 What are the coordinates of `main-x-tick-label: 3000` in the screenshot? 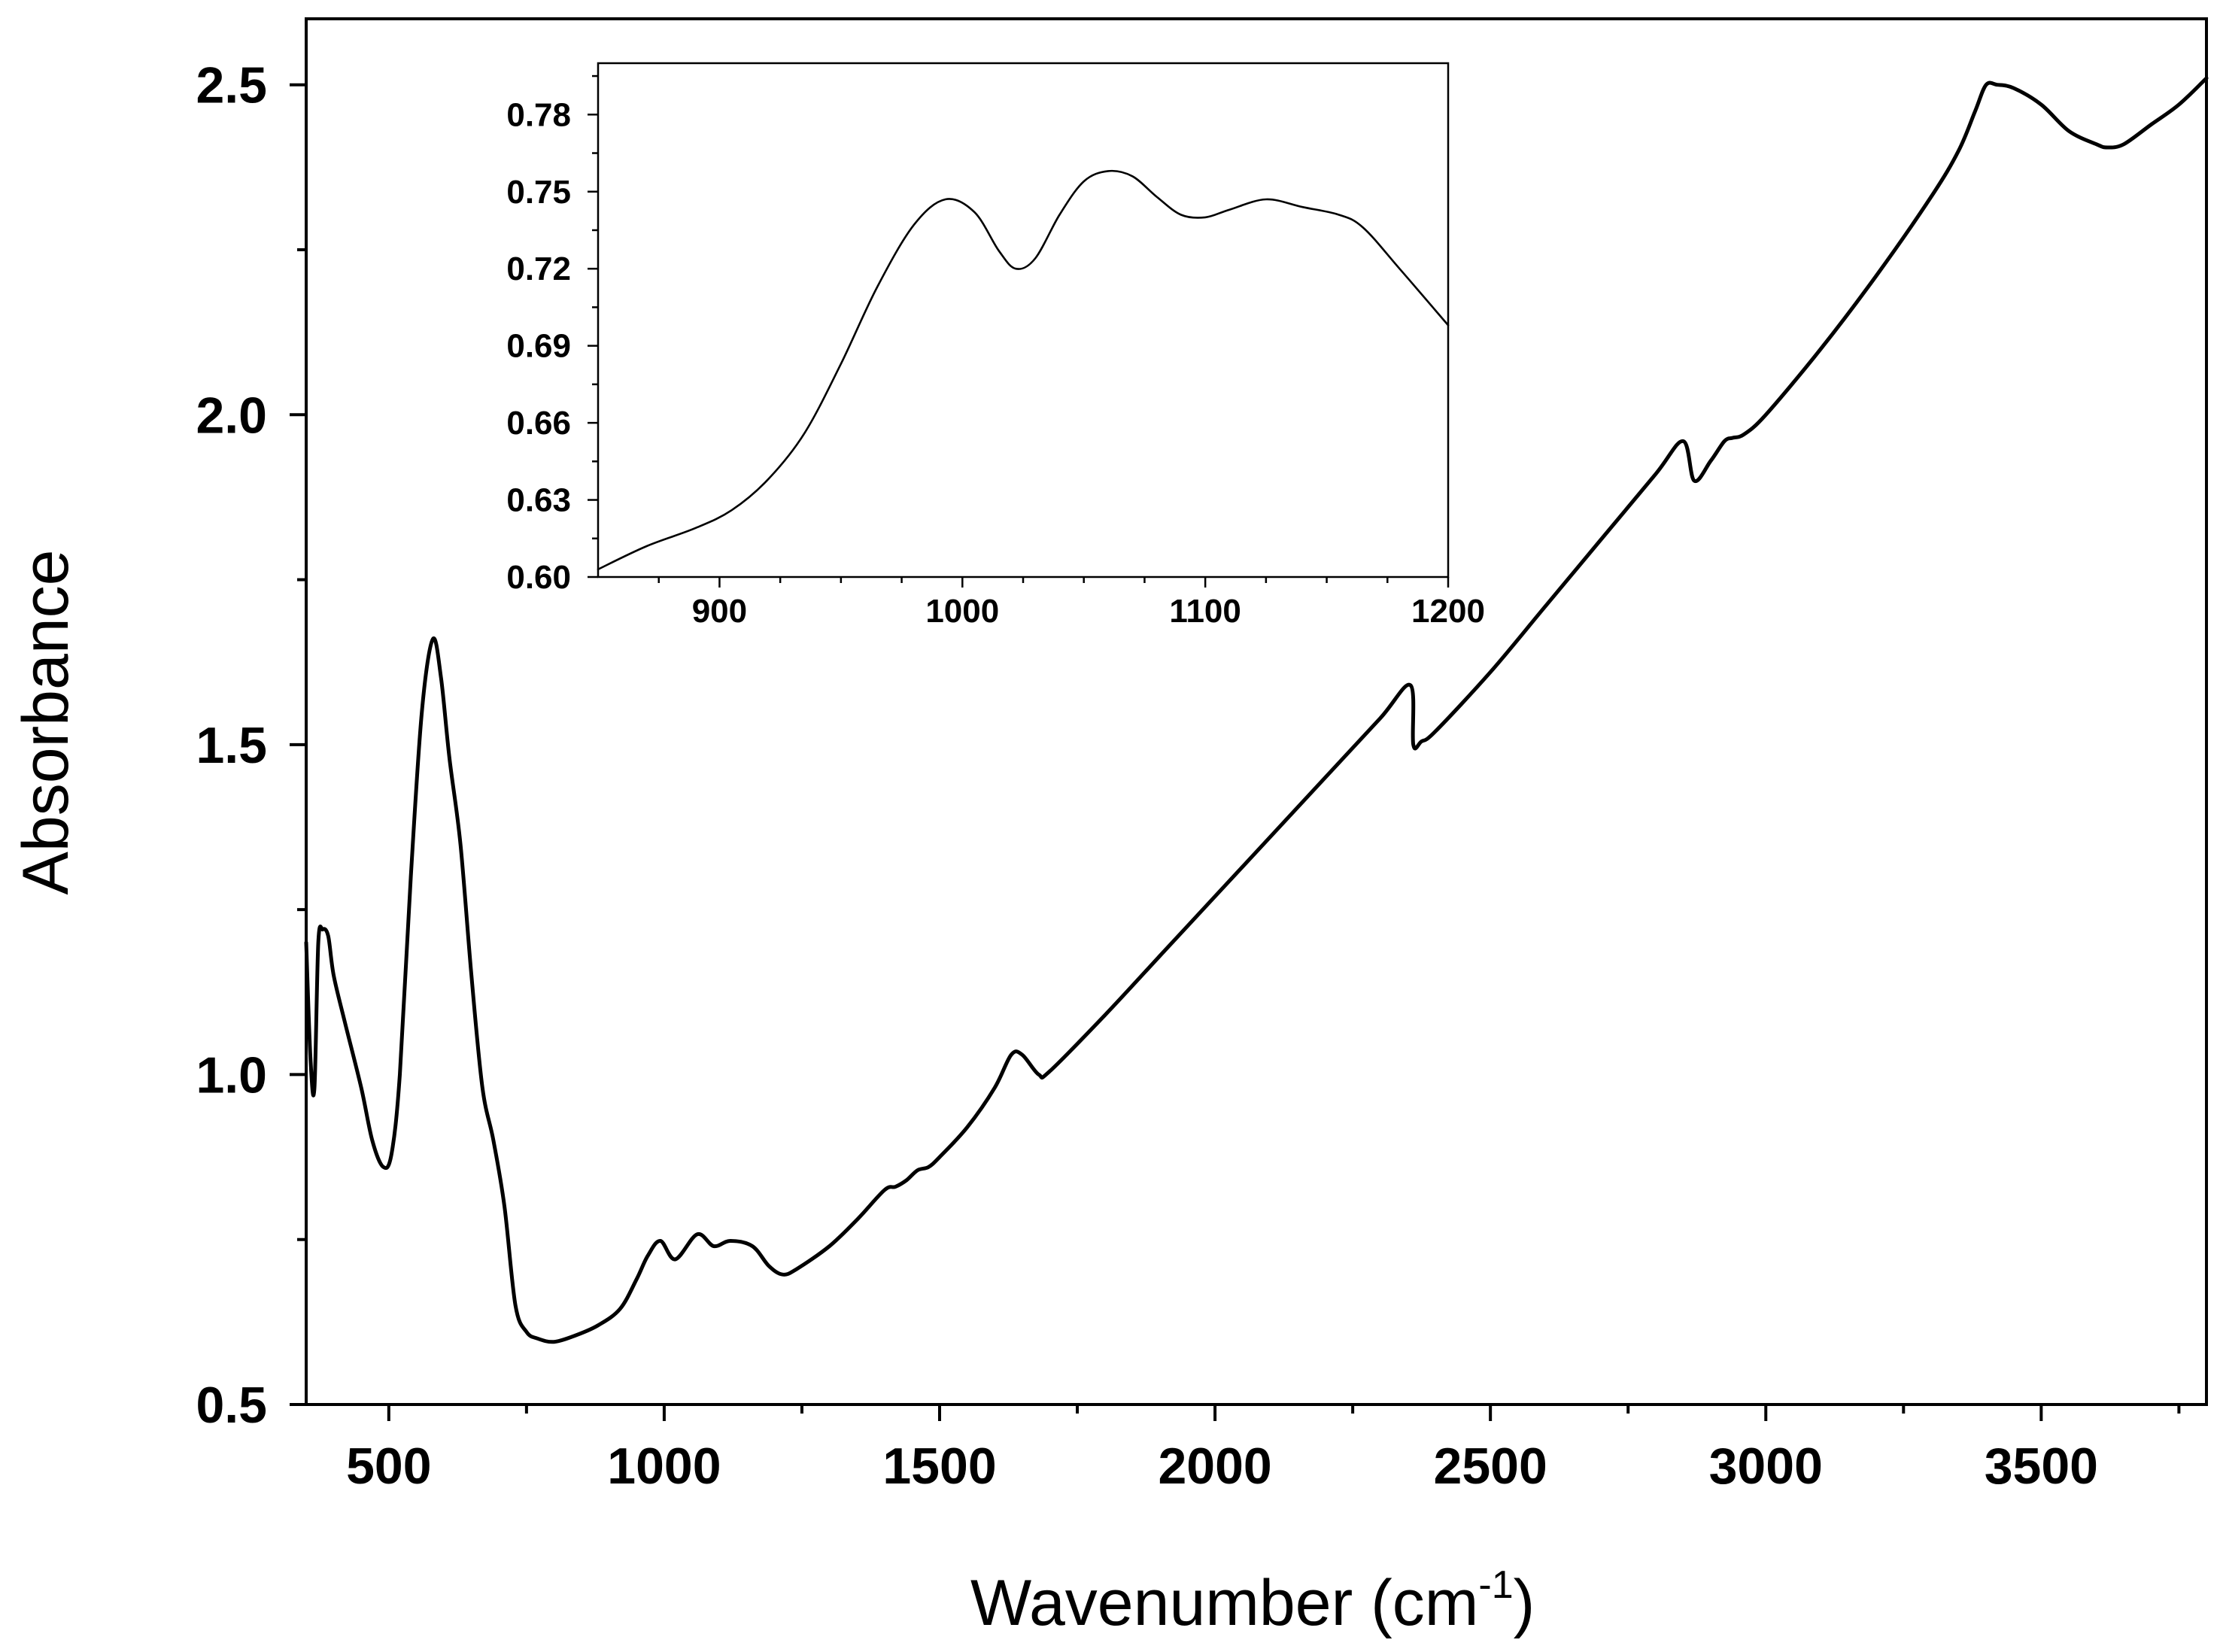 It's located at (1766, 1467).